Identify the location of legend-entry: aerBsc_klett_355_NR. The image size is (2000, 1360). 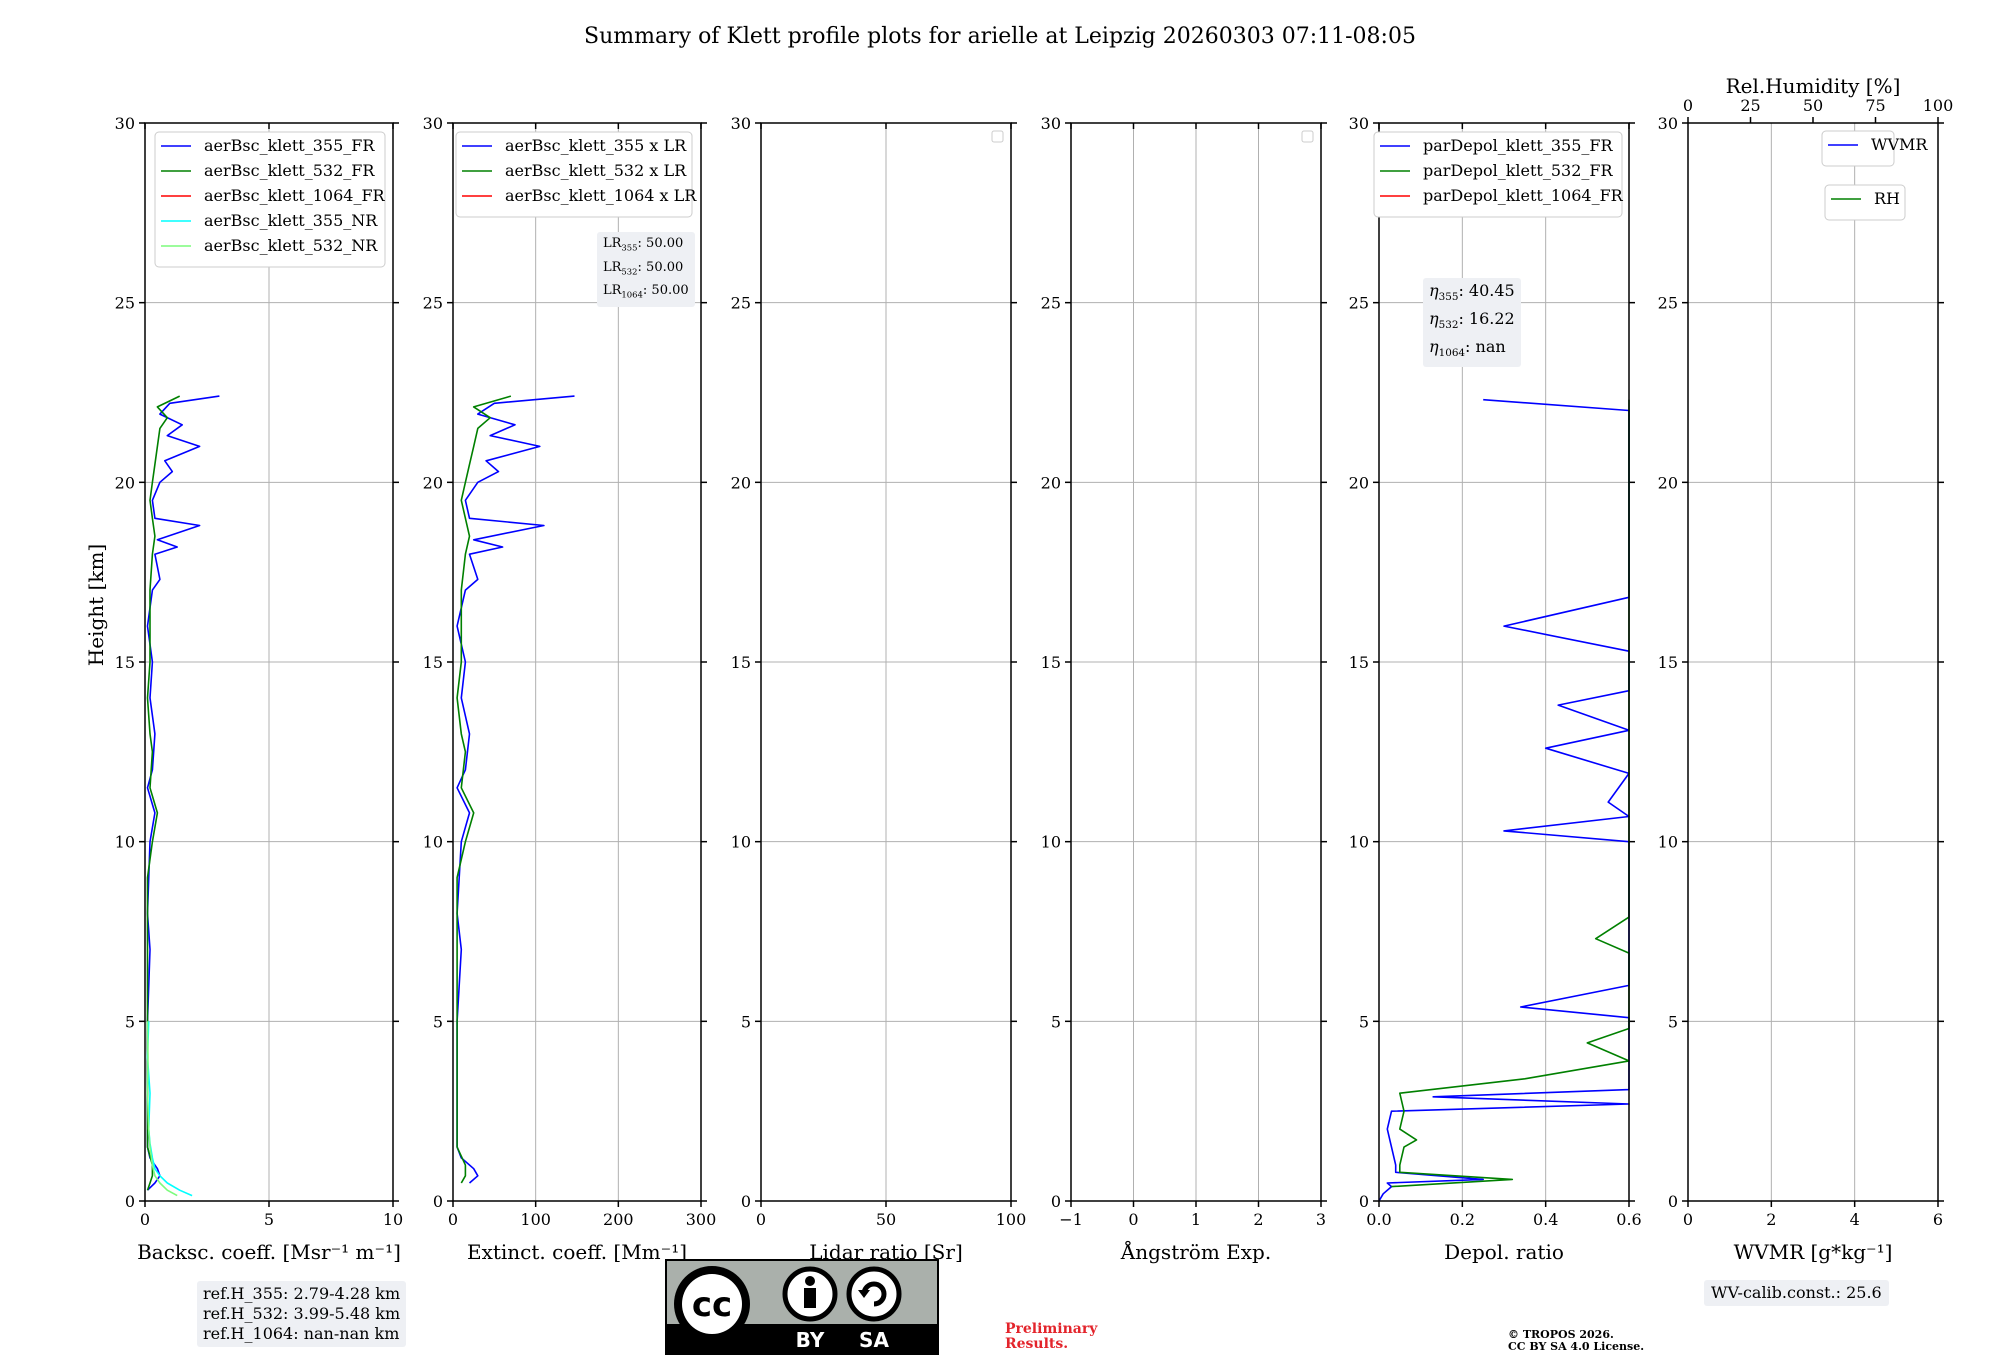
(291, 220).